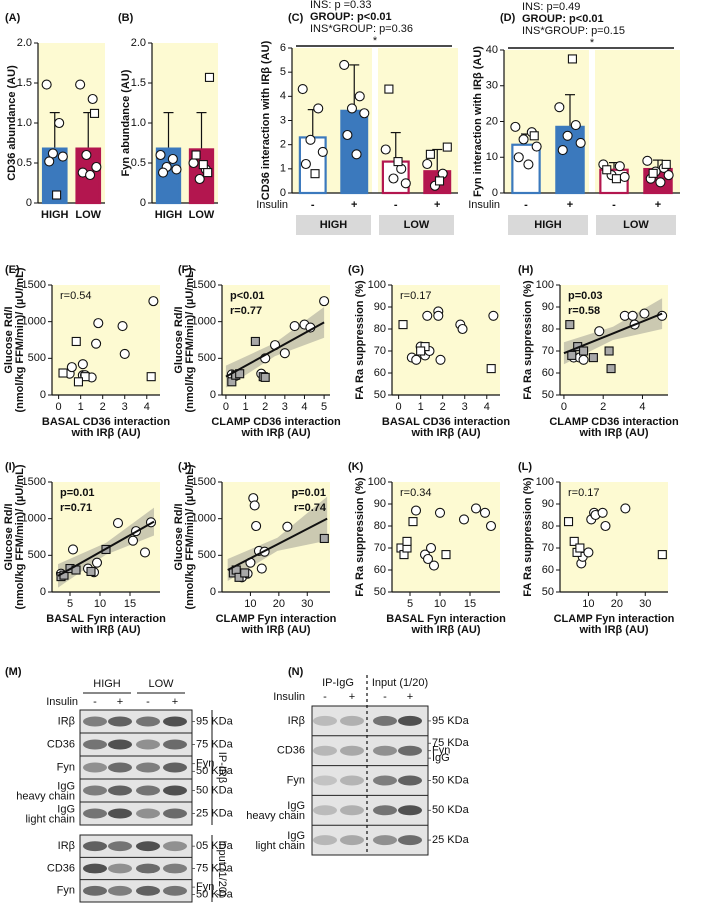 The width and height of the screenshot is (709, 908). What do you see at coordinates (441, 751) in the screenshot?
I see `size-marker: Fyn` at bounding box center [441, 751].